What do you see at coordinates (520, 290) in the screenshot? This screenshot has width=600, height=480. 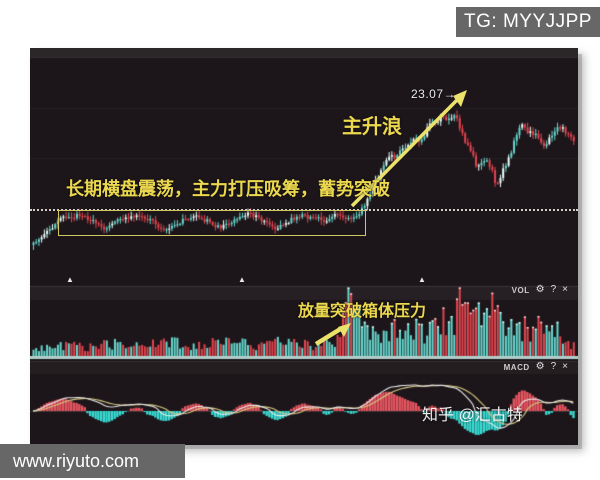 I see `vol-panel-label: VOL` at bounding box center [520, 290].